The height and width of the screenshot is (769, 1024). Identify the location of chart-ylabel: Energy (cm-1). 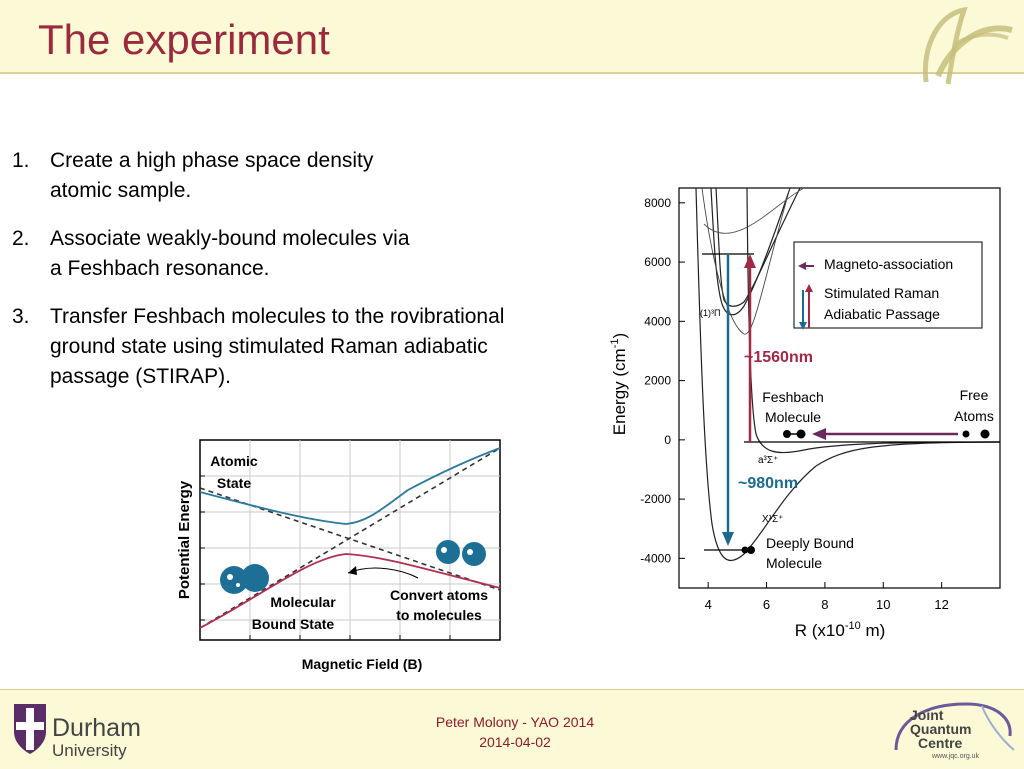
(619, 384).